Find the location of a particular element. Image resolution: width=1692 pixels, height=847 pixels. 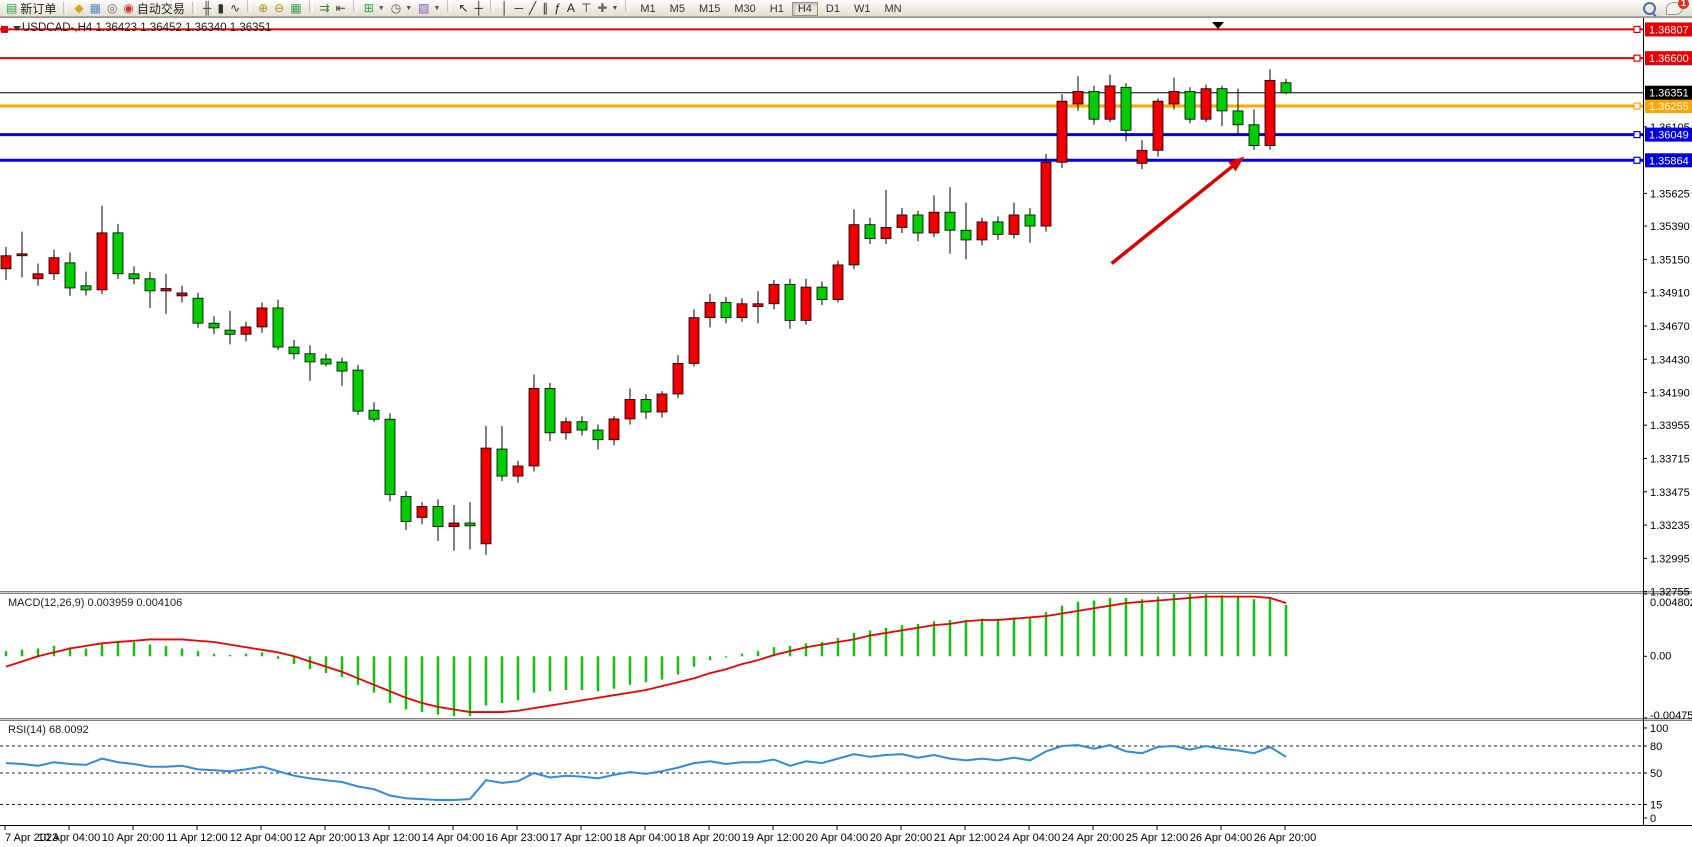

time-axis-label: 12 Apr 04:00 is located at coordinates (261, 838).